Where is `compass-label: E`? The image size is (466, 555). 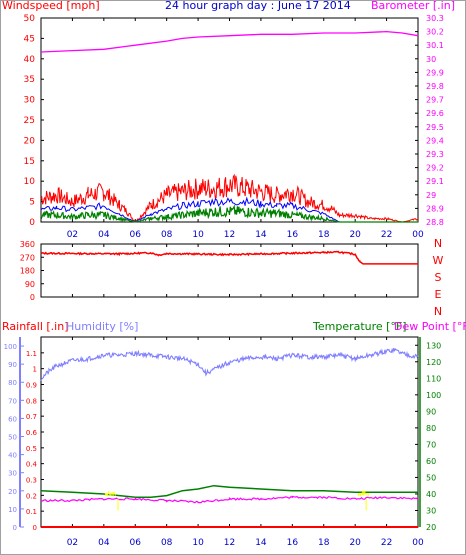
compass-label: E is located at coordinates (438, 294).